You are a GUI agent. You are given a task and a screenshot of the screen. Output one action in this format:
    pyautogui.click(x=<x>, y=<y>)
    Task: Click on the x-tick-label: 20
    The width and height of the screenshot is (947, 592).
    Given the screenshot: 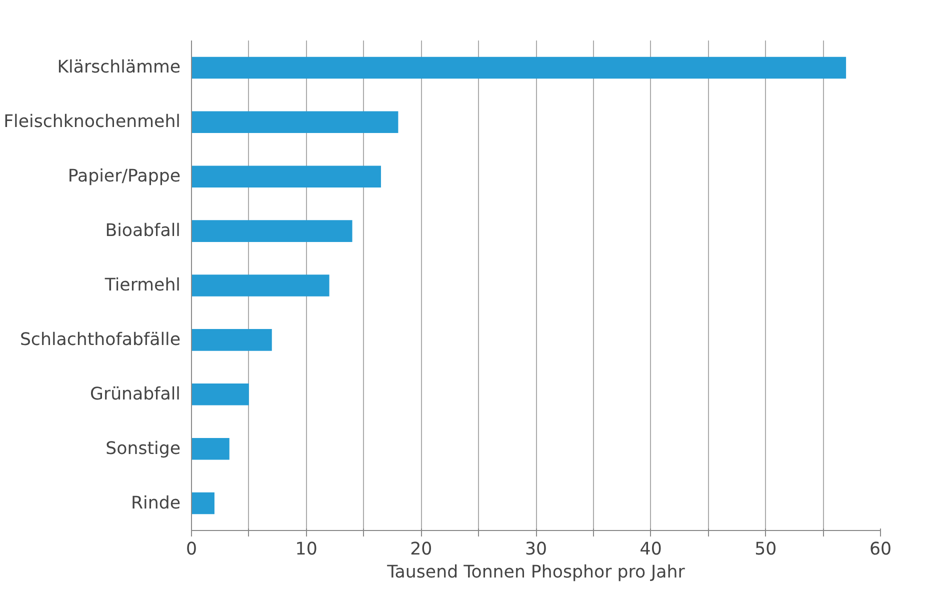 What is the action you would take?
    pyautogui.click(x=421, y=550)
    